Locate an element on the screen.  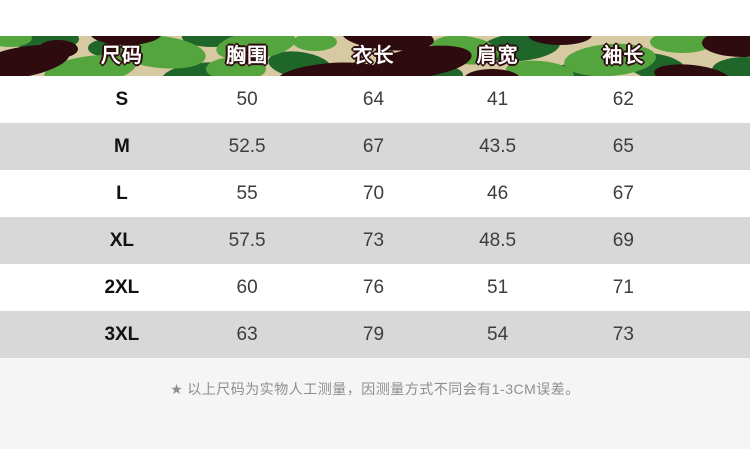
shoulder-value: 54 is located at coordinates (498, 334).